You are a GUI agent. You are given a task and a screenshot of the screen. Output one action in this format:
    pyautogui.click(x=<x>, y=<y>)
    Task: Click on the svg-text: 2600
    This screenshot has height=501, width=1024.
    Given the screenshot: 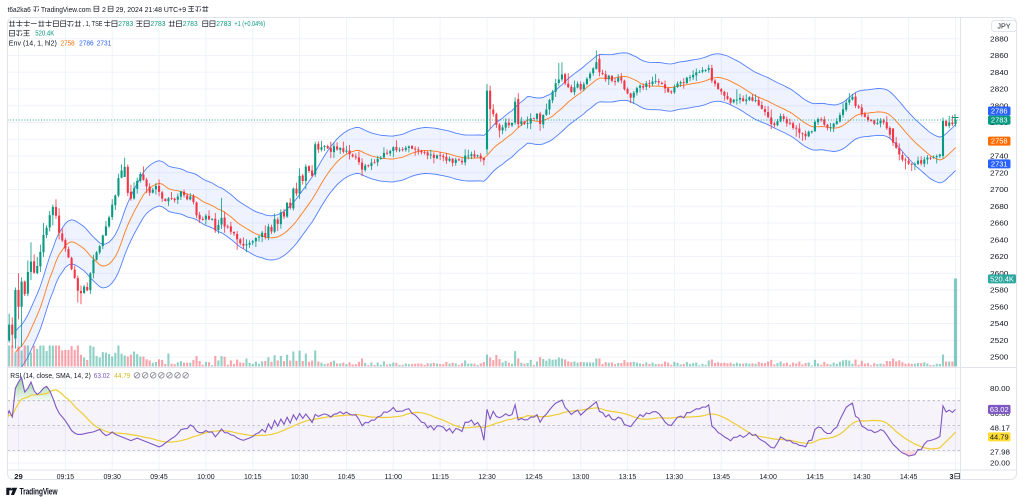 What is the action you would take?
    pyautogui.click(x=999, y=273)
    